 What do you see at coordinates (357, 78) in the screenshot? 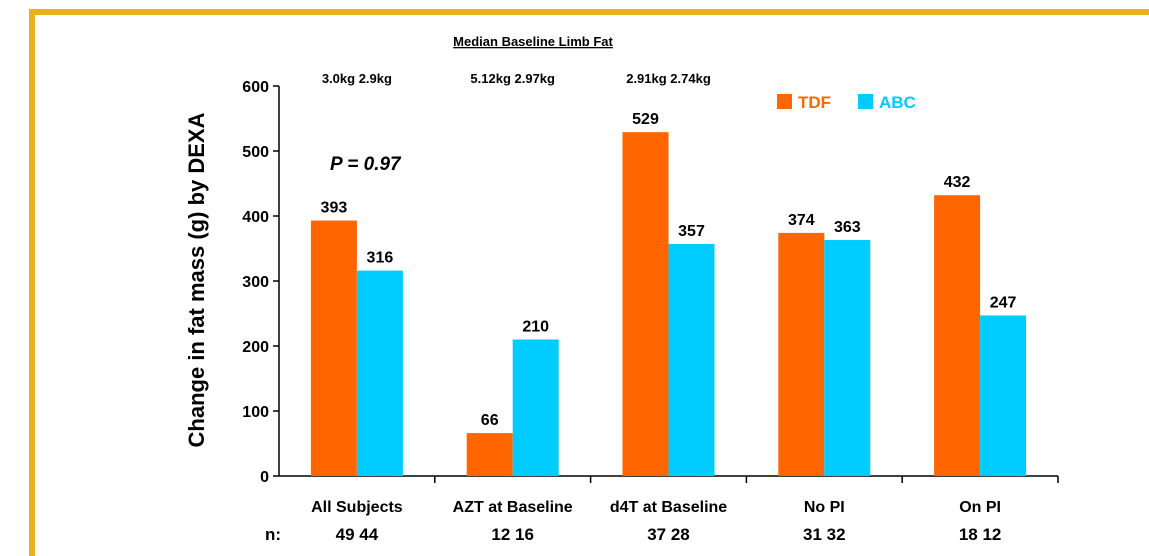
I see `baseline-fat-note: 3.0kg 2.9kg` at bounding box center [357, 78].